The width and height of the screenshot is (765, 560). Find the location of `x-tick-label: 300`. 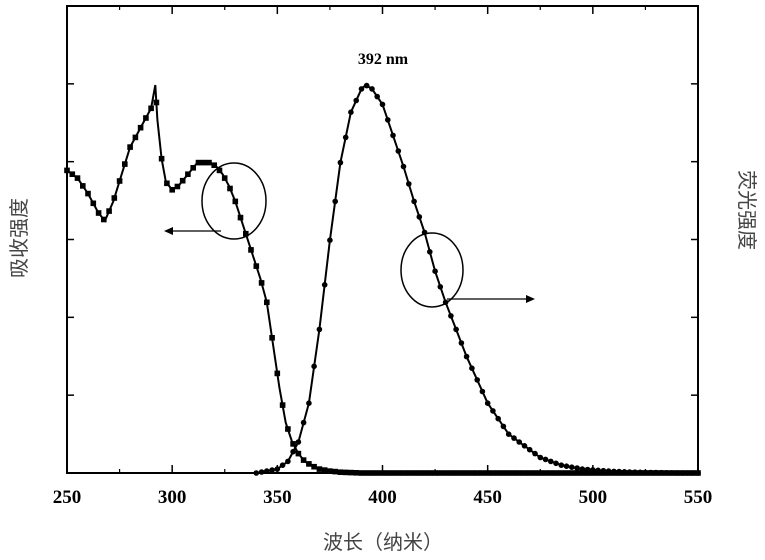

x-tick-label: 300 is located at coordinates (172, 497).